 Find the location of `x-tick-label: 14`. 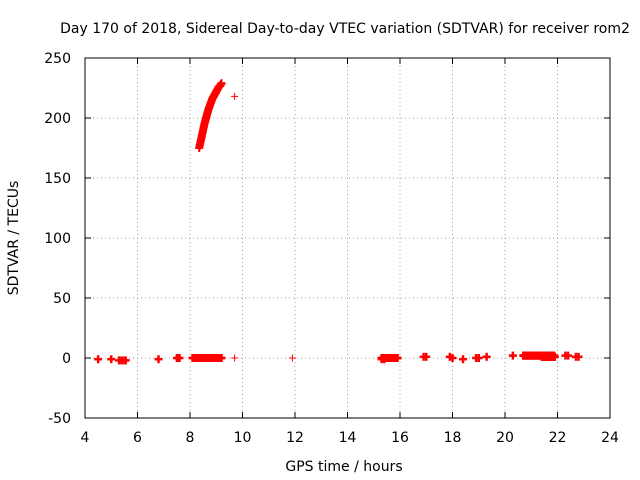

x-tick-label: 14 is located at coordinates (348, 438).